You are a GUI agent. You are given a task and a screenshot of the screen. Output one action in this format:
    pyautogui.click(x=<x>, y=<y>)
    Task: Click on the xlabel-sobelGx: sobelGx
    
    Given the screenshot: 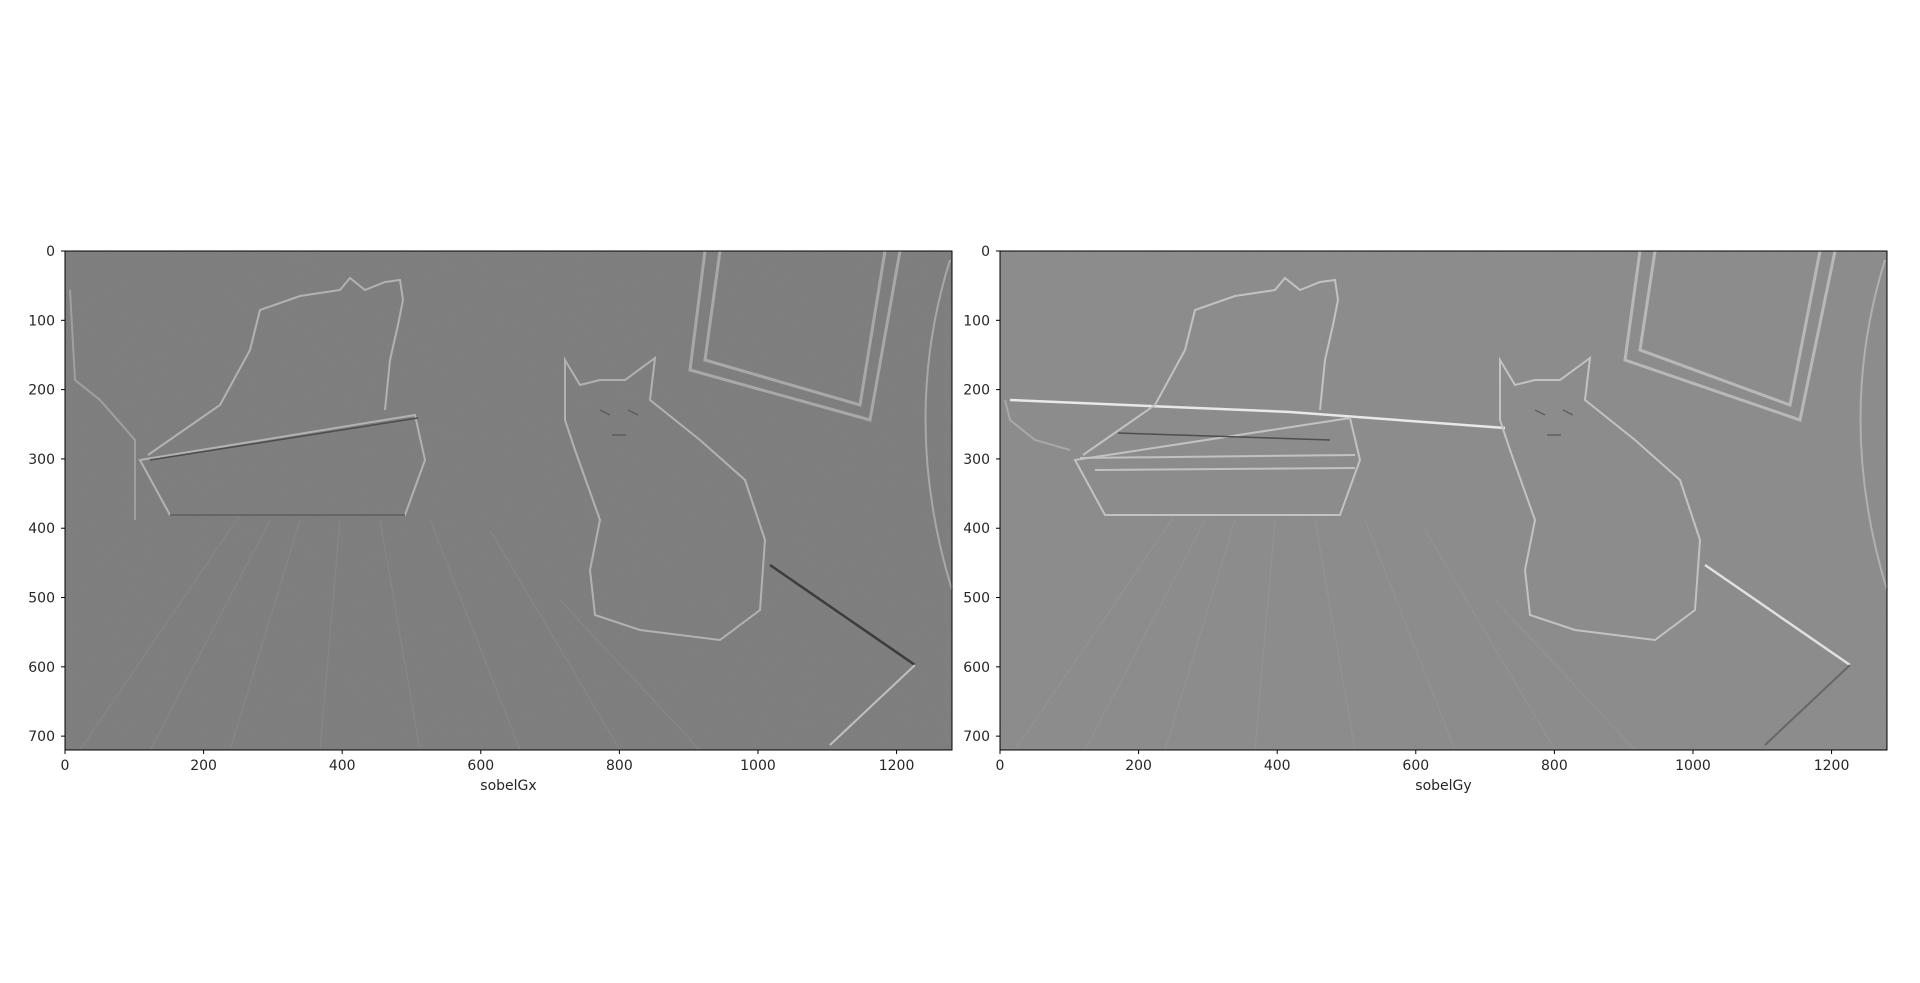 What is the action you would take?
    pyautogui.click(x=508, y=786)
    